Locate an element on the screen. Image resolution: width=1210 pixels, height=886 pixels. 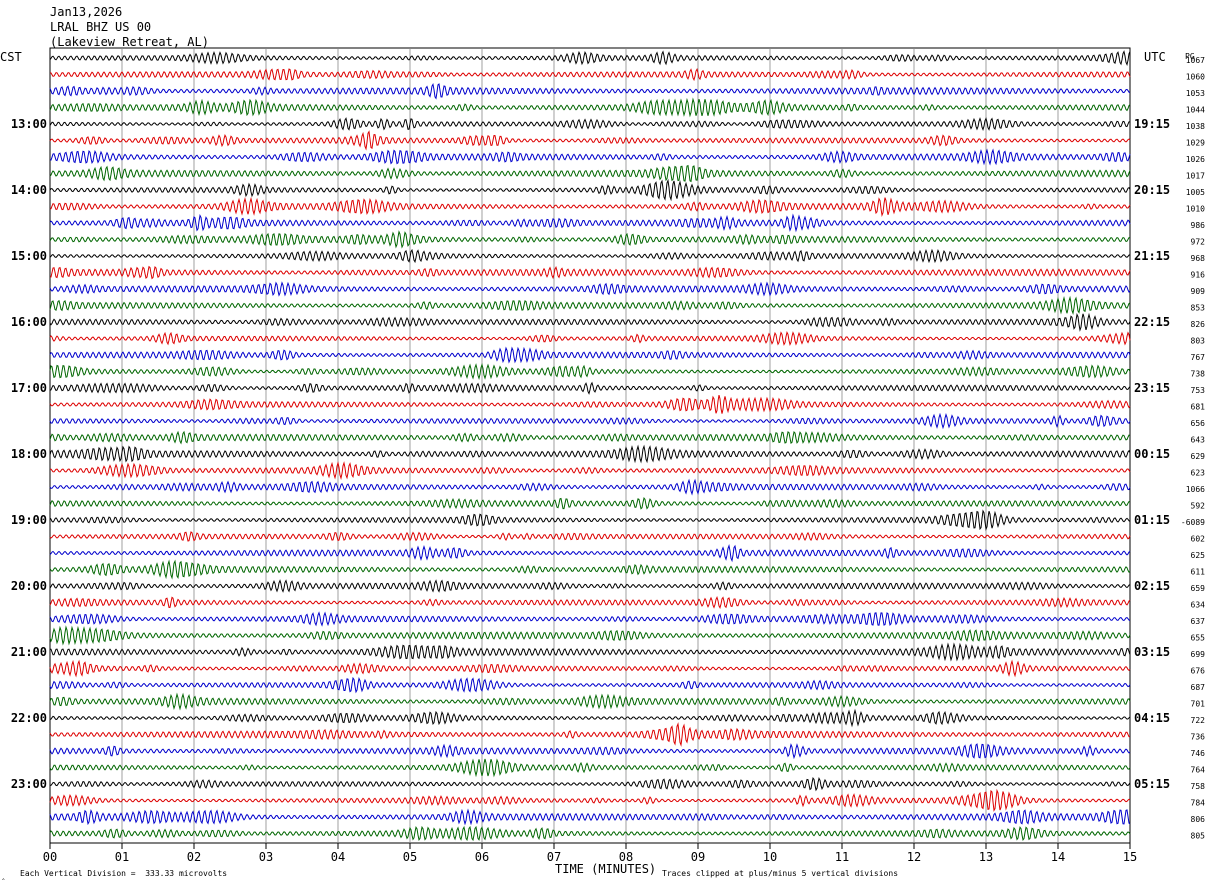
right-row-value: 687 is located at coordinates (1198, 687).